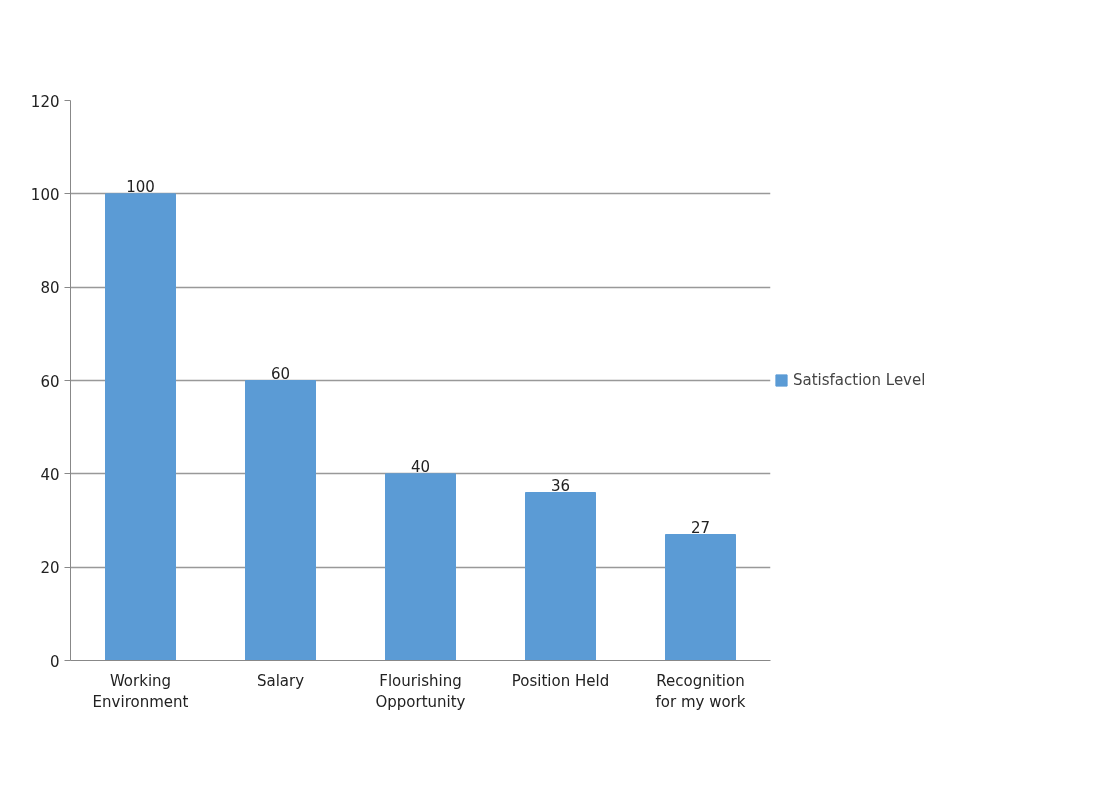 The height and width of the screenshot is (785, 1099). What do you see at coordinates (560, 485) in the screenshot?
I see `data-label: 36` at bounding box center [560, 485].